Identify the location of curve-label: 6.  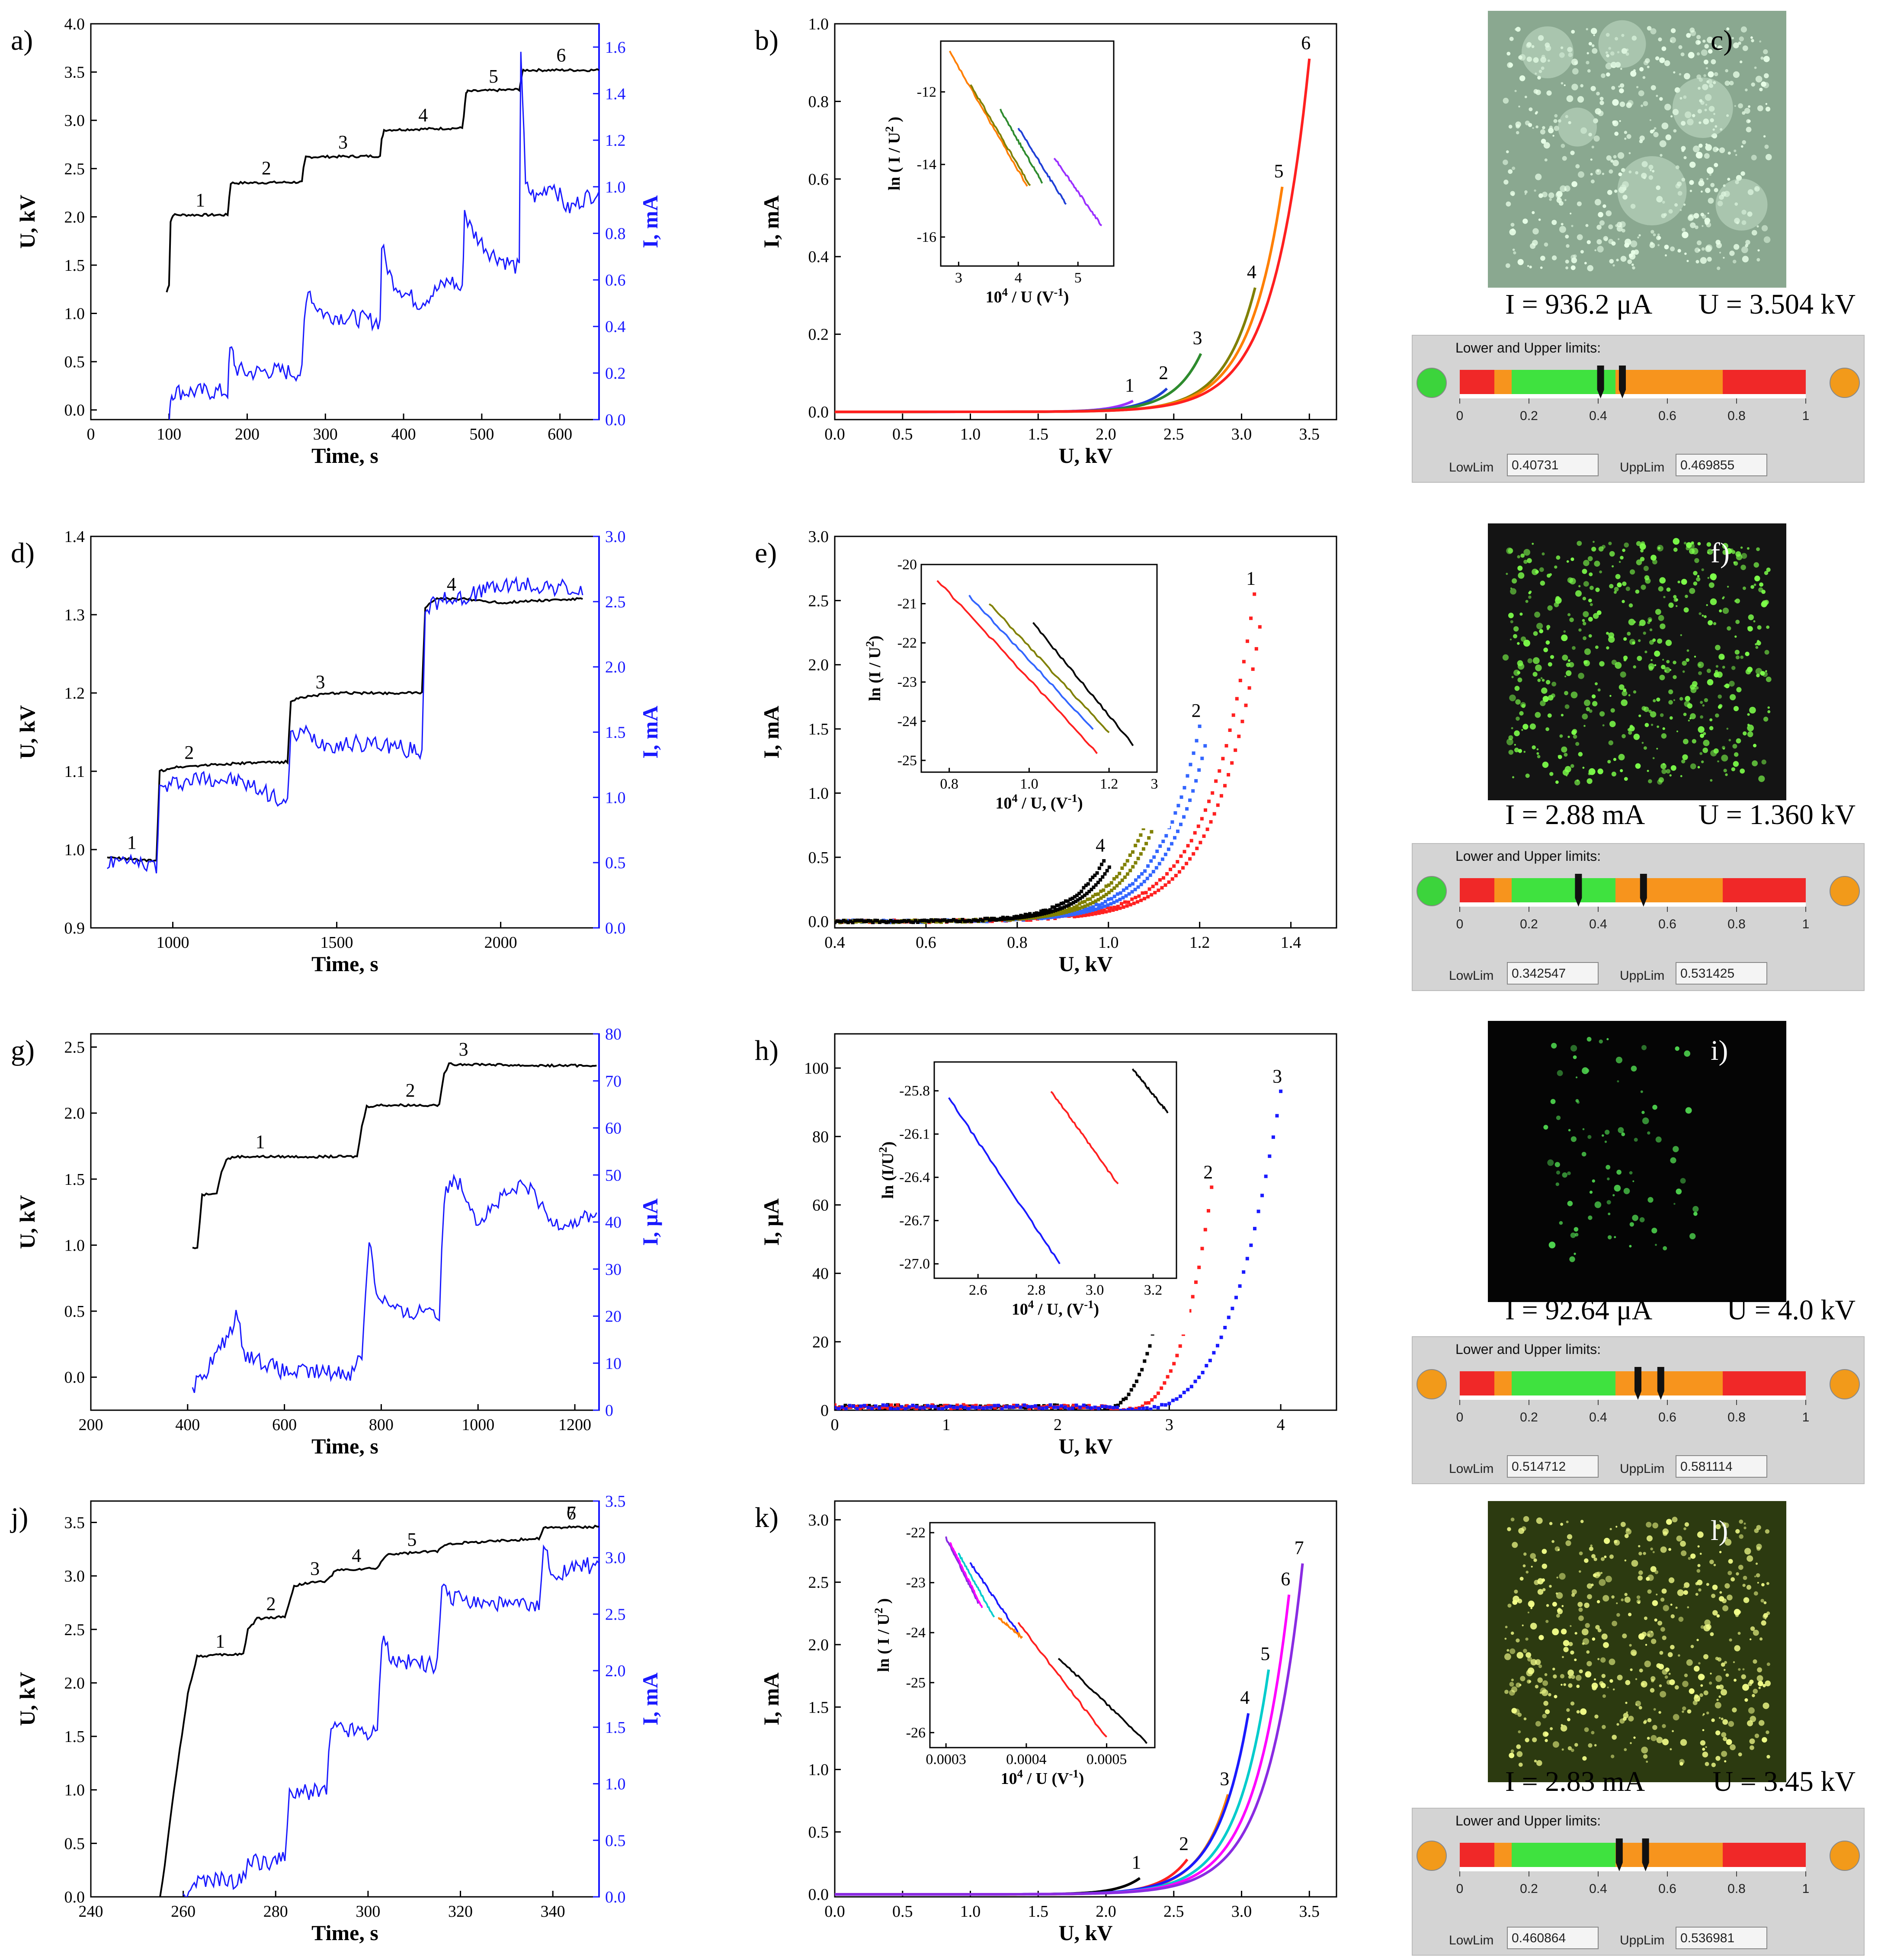
(1285, 1578).